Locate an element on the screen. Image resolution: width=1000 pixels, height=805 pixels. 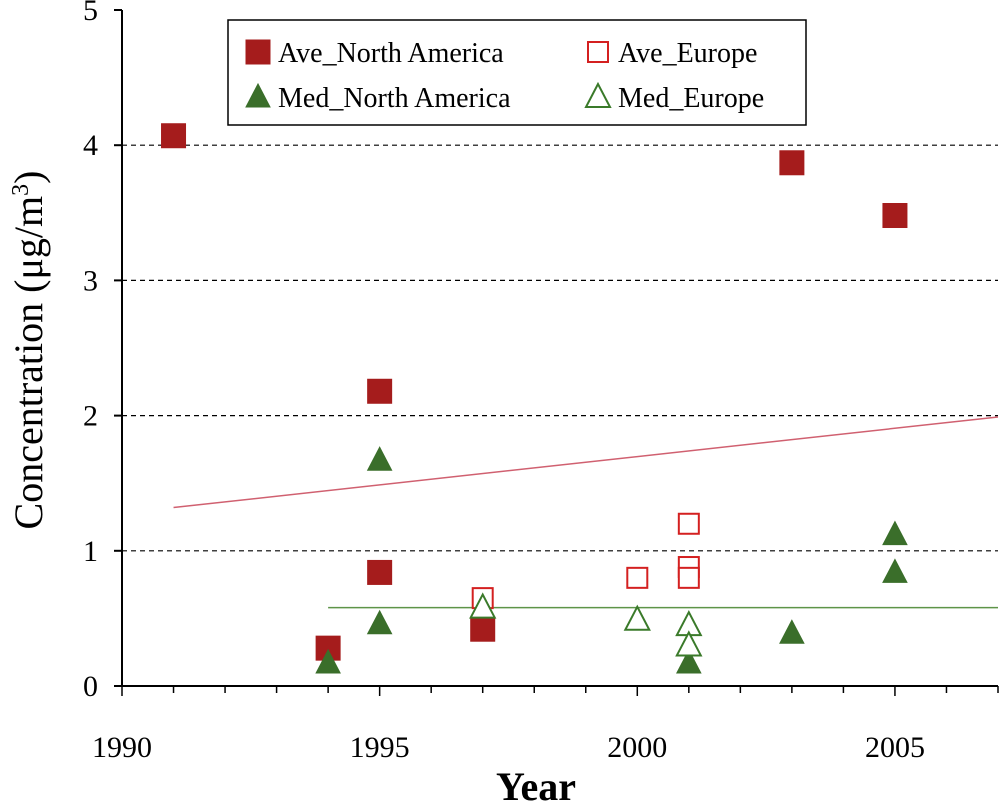
legend-item: Med_North America is located at coordinates (378, 98).